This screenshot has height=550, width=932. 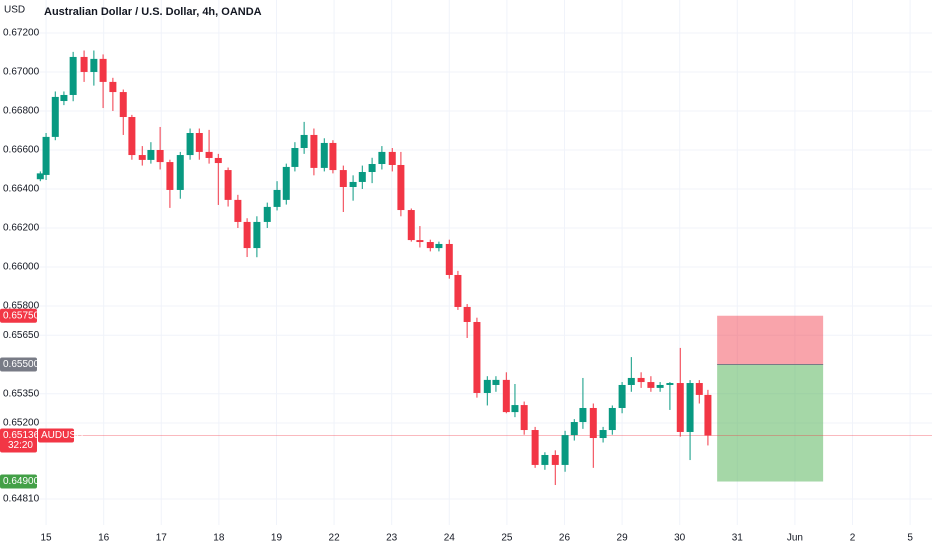 I want to click on currency-label: USD, so click(x=14, y=10).